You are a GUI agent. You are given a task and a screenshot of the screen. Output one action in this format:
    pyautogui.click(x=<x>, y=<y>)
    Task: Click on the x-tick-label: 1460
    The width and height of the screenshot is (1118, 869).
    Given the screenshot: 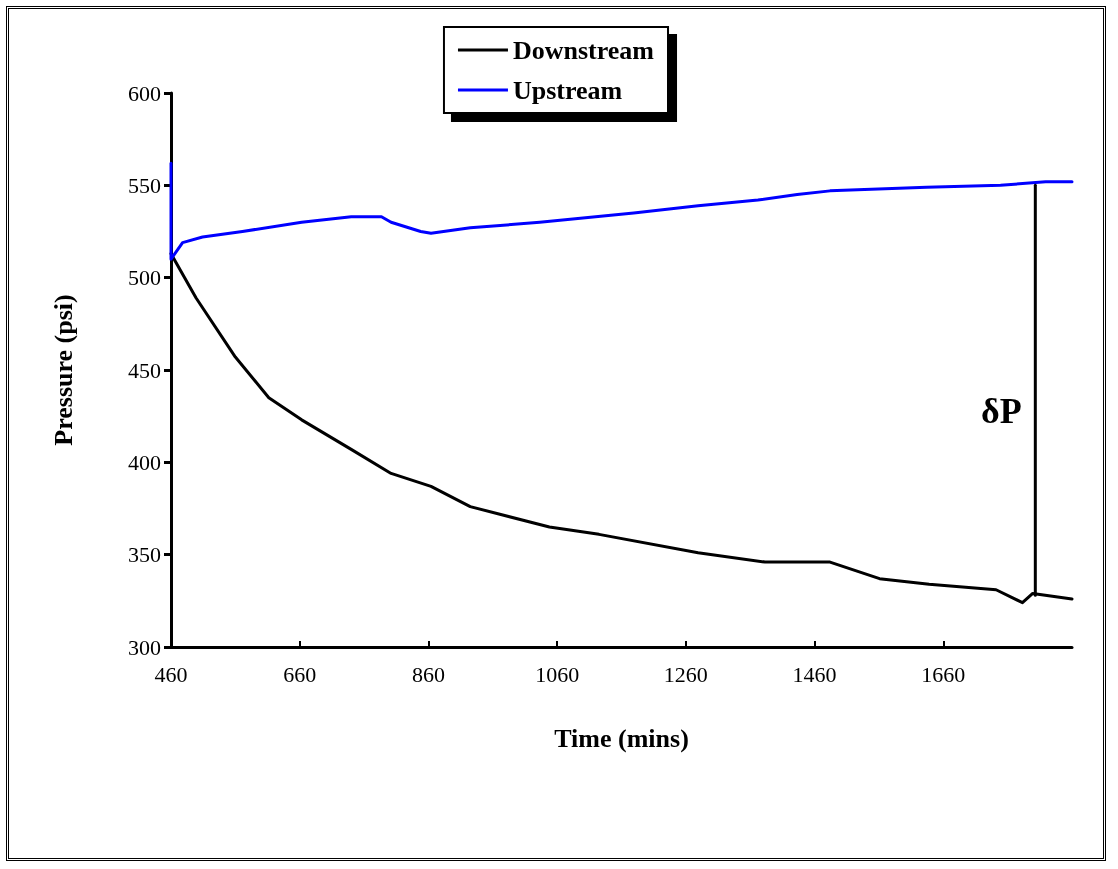 What is the action you would take?
    pyautogui.click(x=814, y=674)
    